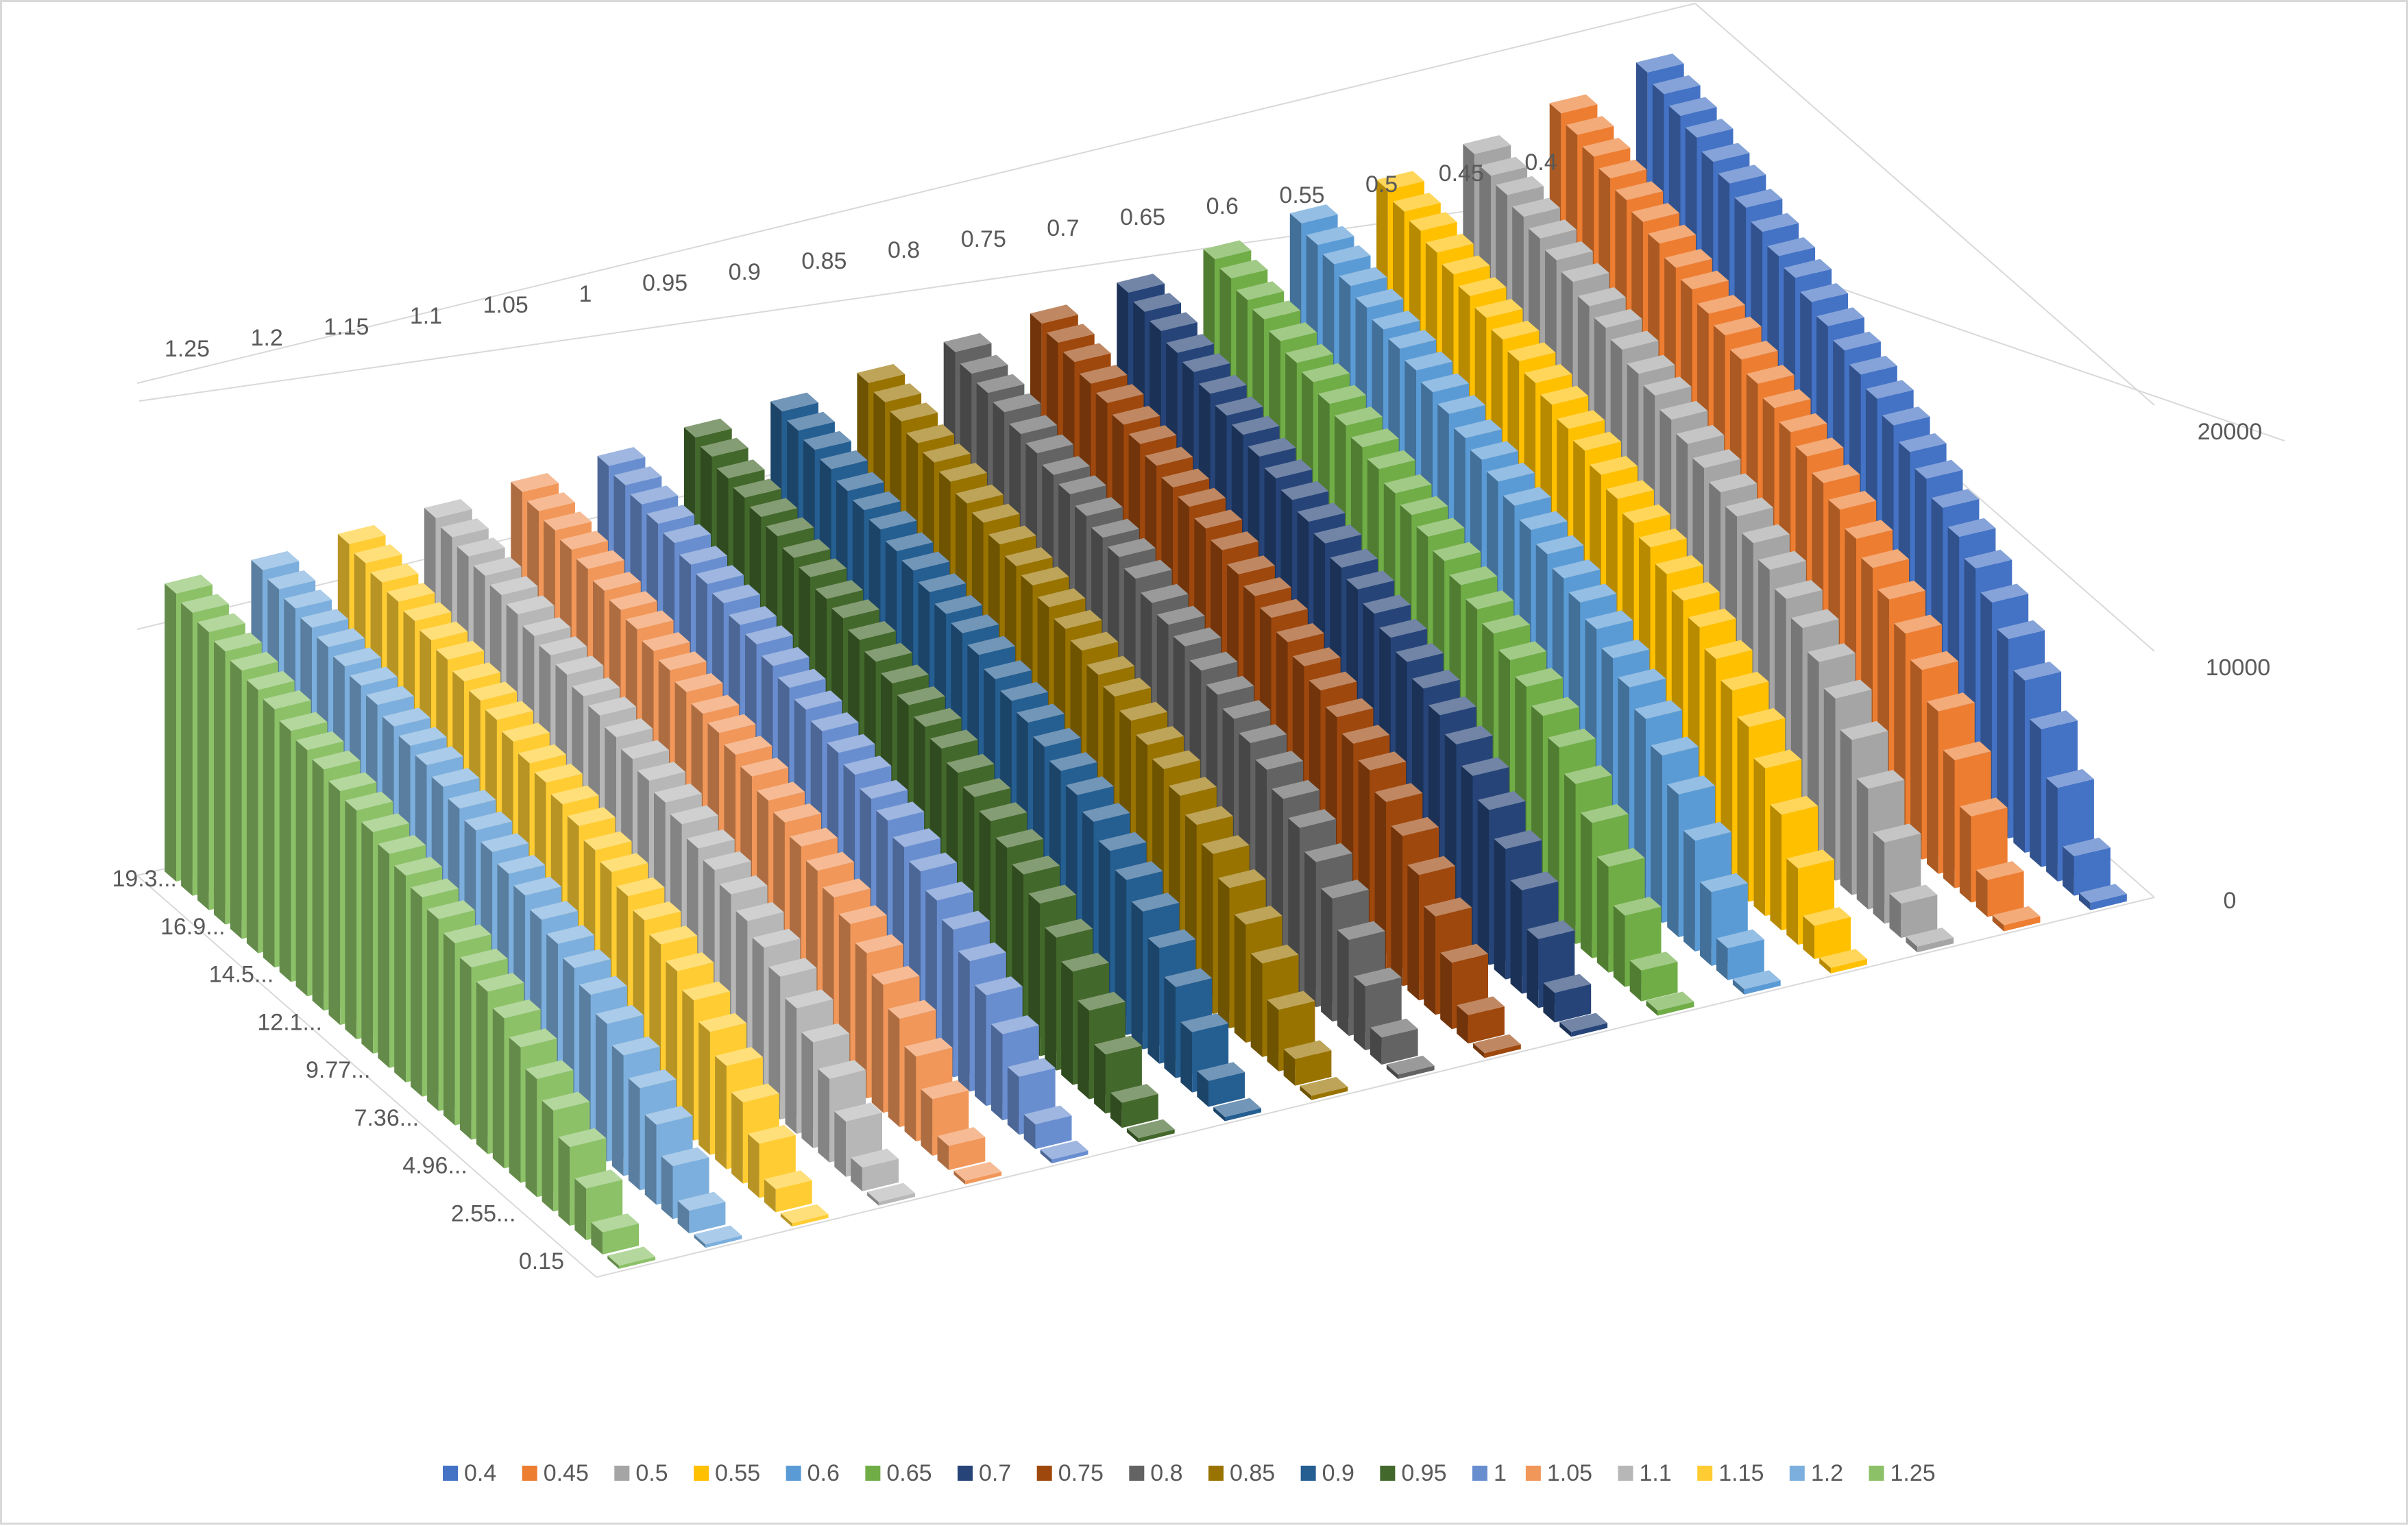  I want to click on legend-label: 1.25, so click(1913, 1473).